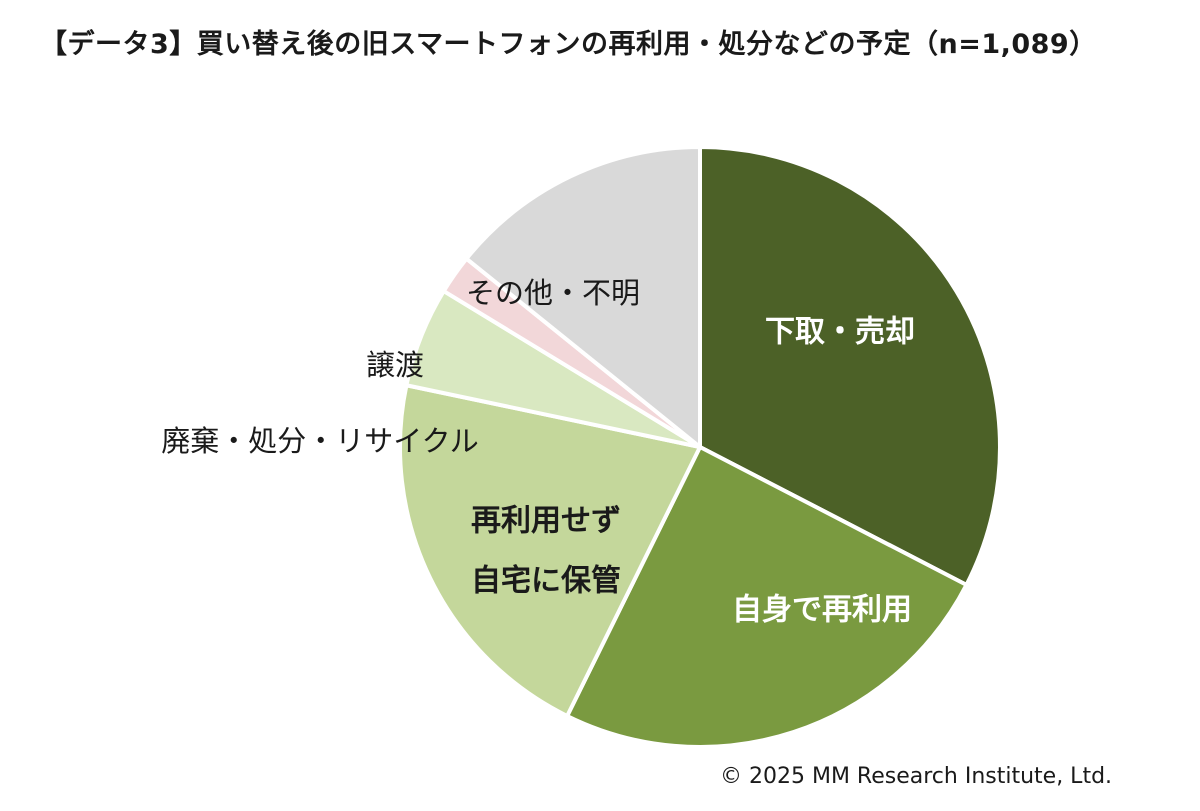  What do you see at coordinates (546, 551) in the screenshot?
I see `slice-label-2: 再利用せず自宅に保管` at bounding box center [546, 551].